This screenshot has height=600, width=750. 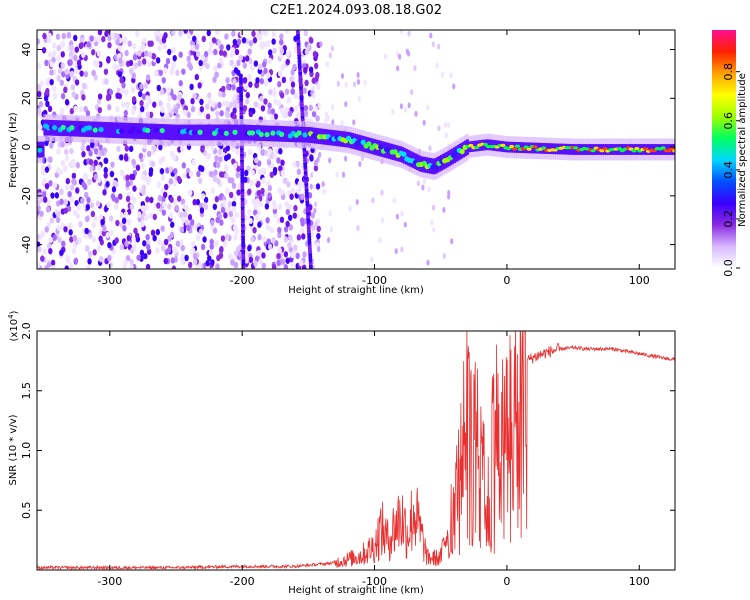 What do you see at coordinates (242, 280) in the screenshot?
I see `spectrogram-x-tick-label: -200` at bounding box center [242, 280].